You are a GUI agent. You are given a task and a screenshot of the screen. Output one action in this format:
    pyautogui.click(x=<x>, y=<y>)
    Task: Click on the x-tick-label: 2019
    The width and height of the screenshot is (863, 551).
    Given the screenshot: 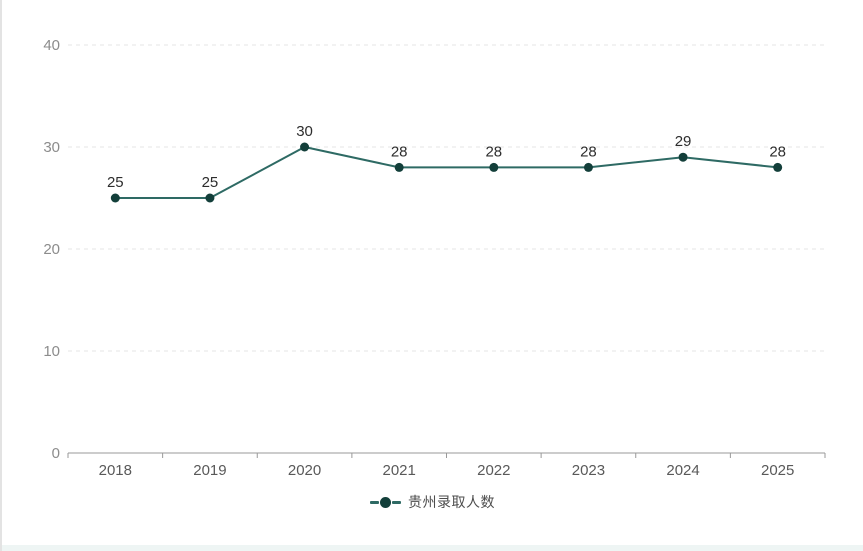 What is the action you would take?
    pyautogui.click(x=209, y=470)
    